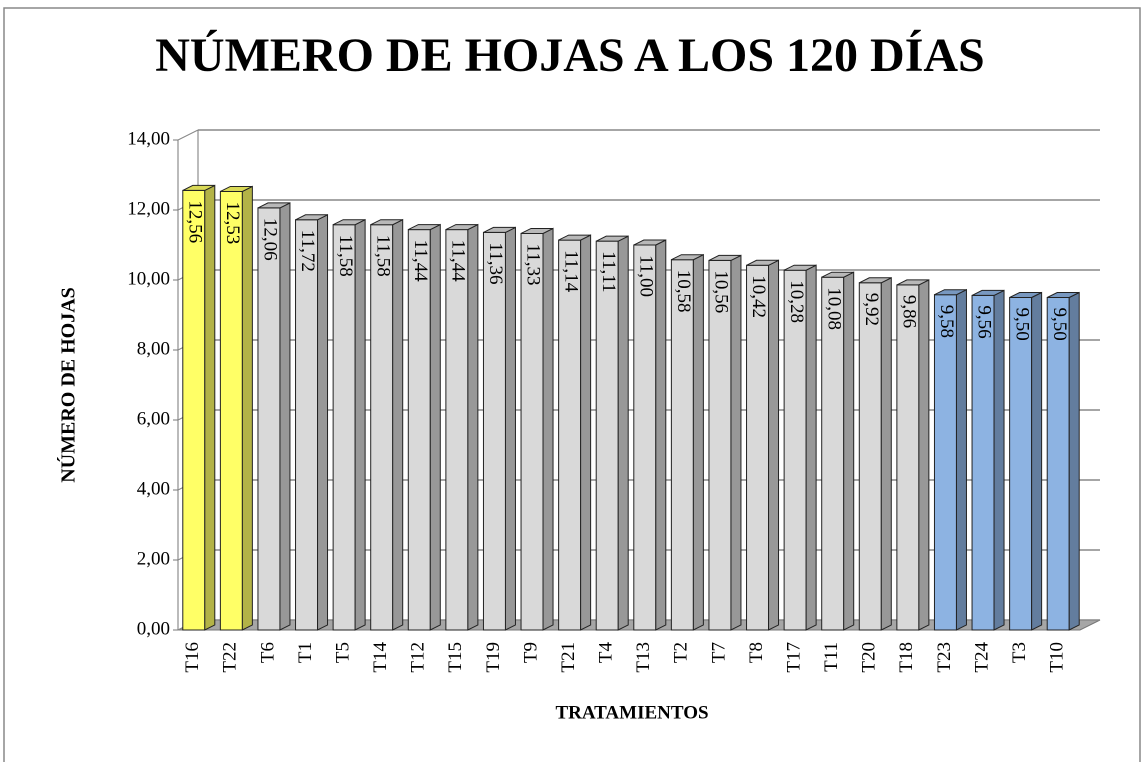  What do you see at coordinates (493, 657) in the screenshot?
I see `x-tick-label: T19` at bounding box center [493, 657].